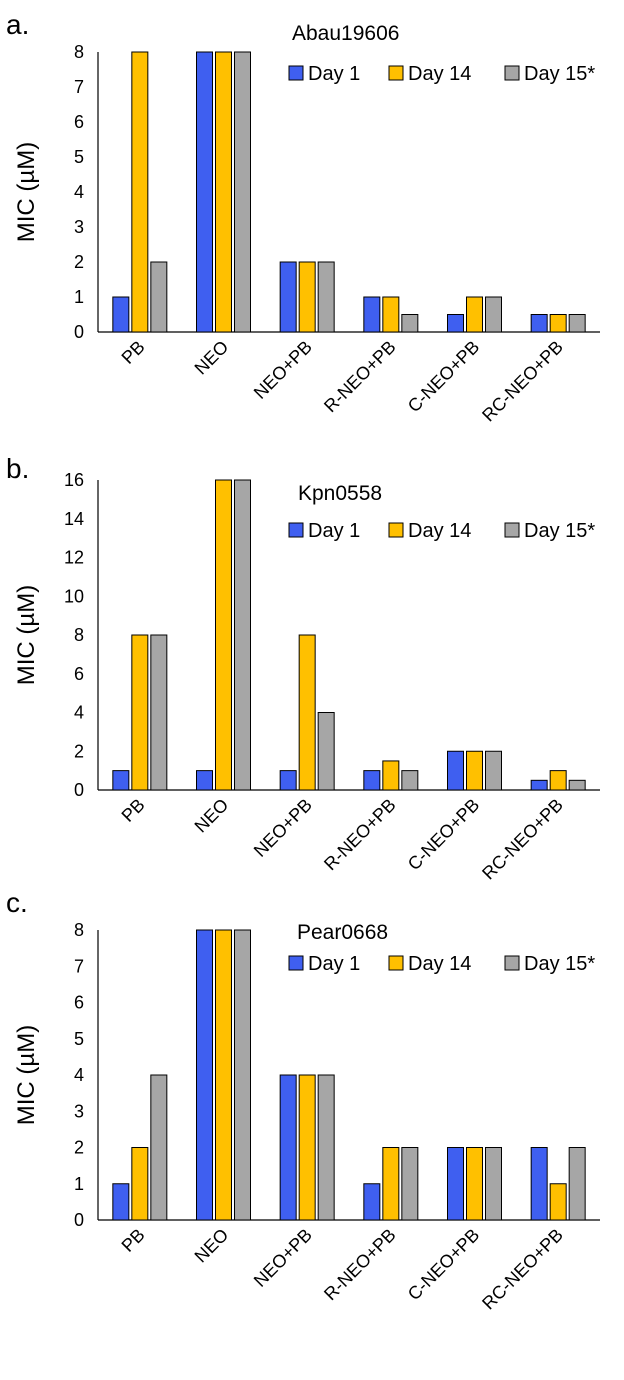 This screenshot has width=624, height=1380. What do you see at coordinates (360, 835) in the screenshot?
I see `x-tick-label: R-NEO+PB` at bounding box center [360, 835].